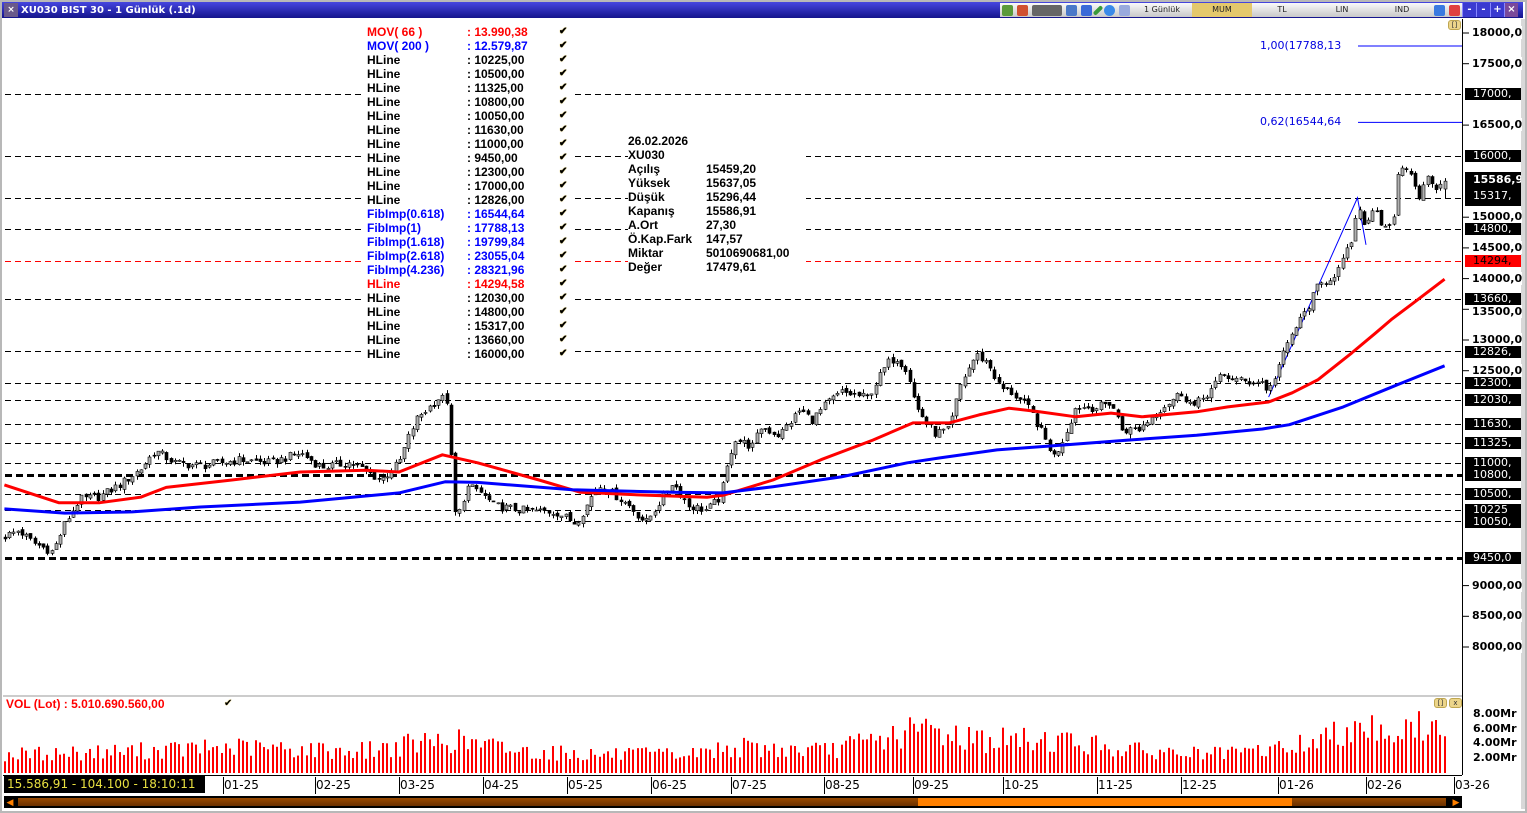  Describe the element at coordinates (1105, 802) in the screenshot. I see `scroll-thumb` at that location.